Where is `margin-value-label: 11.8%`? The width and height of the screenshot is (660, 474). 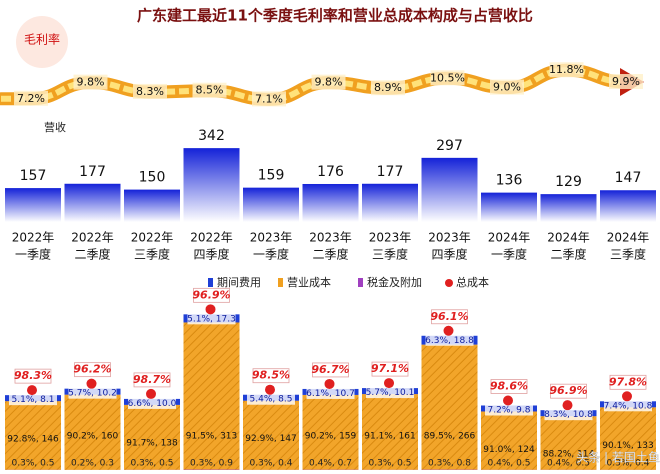 margin-value-label: 11.8% is located at coordinates (566, 69).